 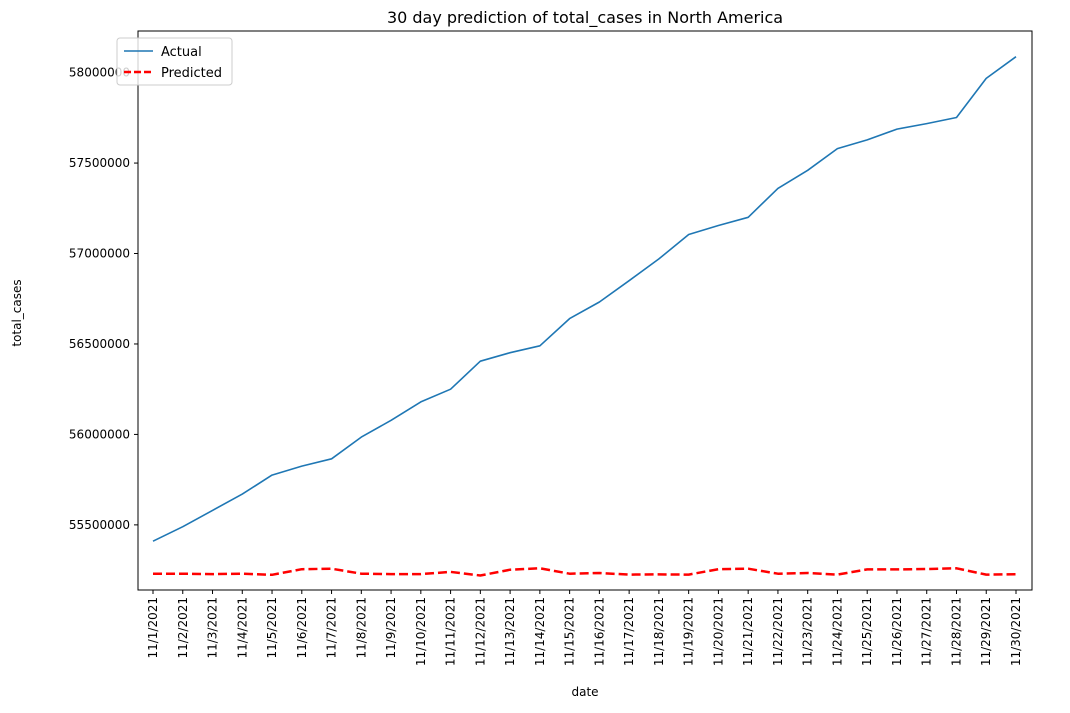 I want to click on x-tick-label: 11/5/2021, so click(x=272, y=628).